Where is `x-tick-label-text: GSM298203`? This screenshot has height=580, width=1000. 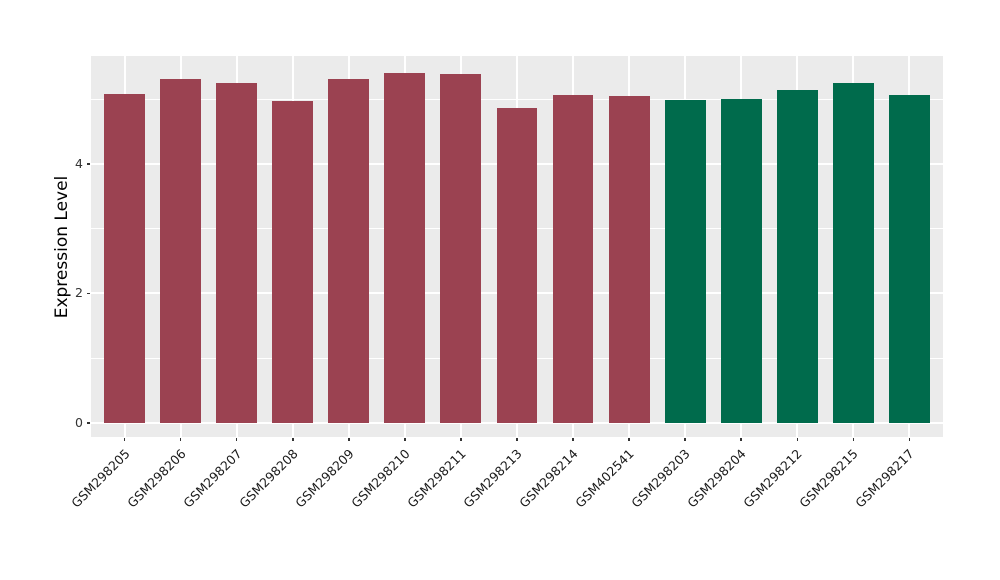
x-tick-label-text: GSM298203 is located at coordinates (660, 478).